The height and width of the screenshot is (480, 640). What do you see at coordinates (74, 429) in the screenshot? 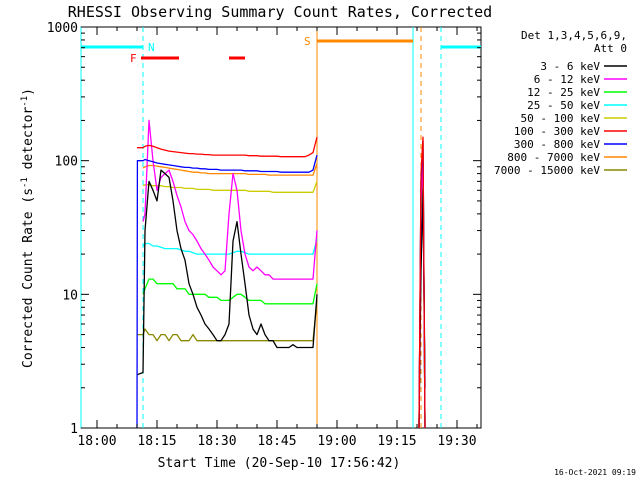
I see `y-tick-label: 1` at bounding box center [74, 429].